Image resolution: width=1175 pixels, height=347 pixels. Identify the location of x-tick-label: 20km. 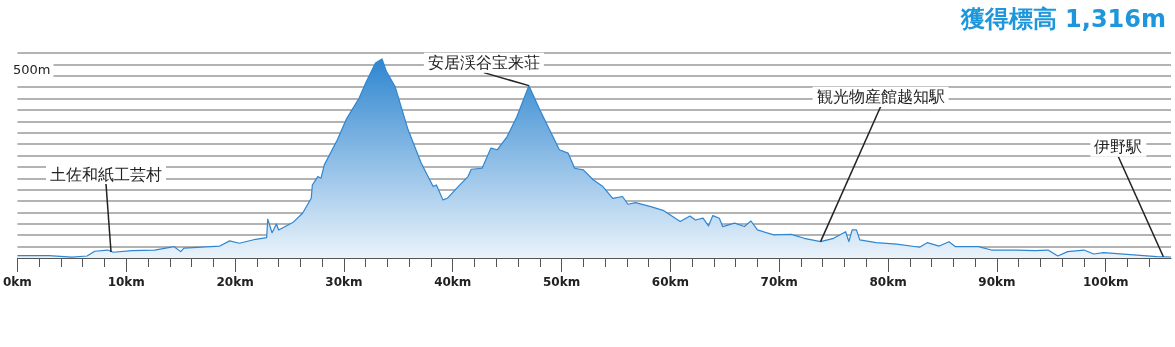
(235, 282).